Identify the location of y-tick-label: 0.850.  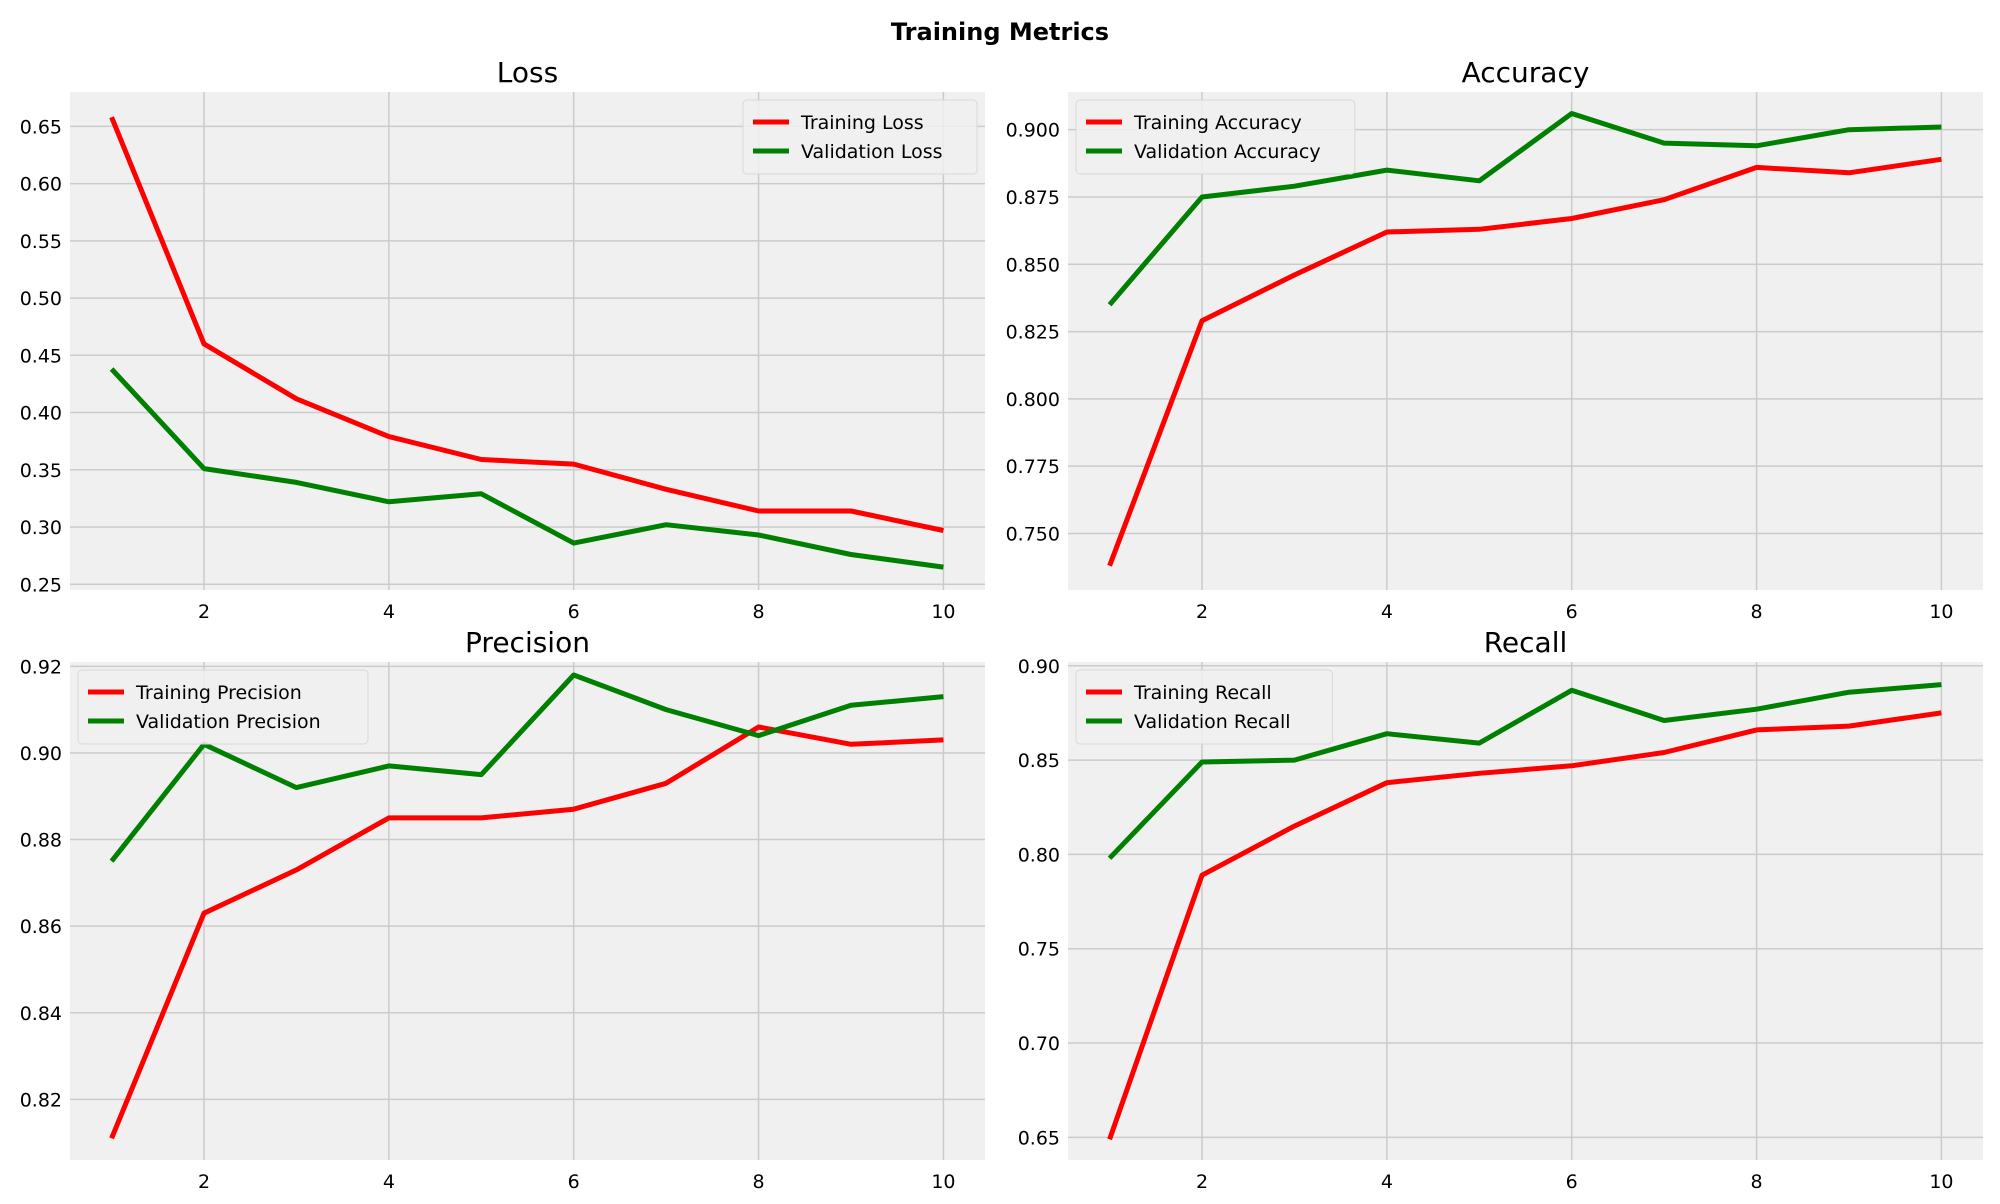
(1033, 265).